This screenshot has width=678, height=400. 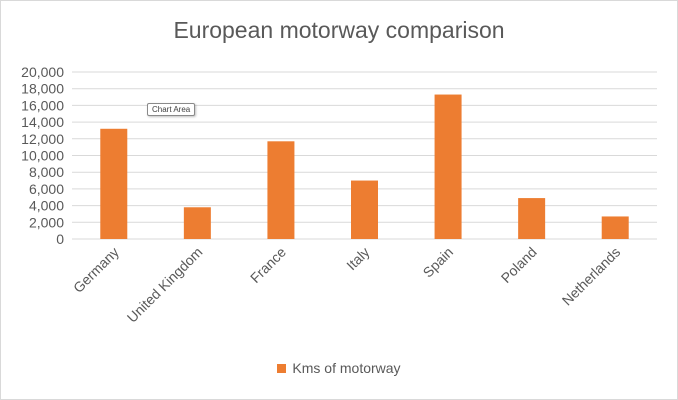 I want to click on y-tick-label: 12,000, so click(x=42, y=139).